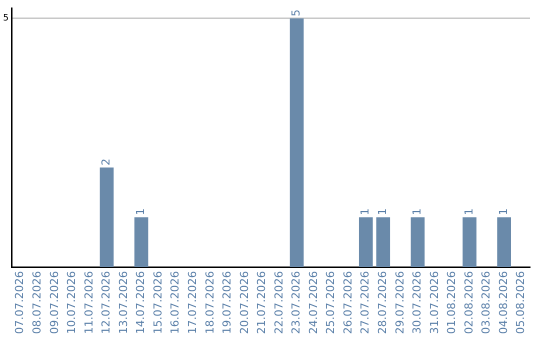  I want to click on x-tick-label: 27.07.2026, so click(365, 302).